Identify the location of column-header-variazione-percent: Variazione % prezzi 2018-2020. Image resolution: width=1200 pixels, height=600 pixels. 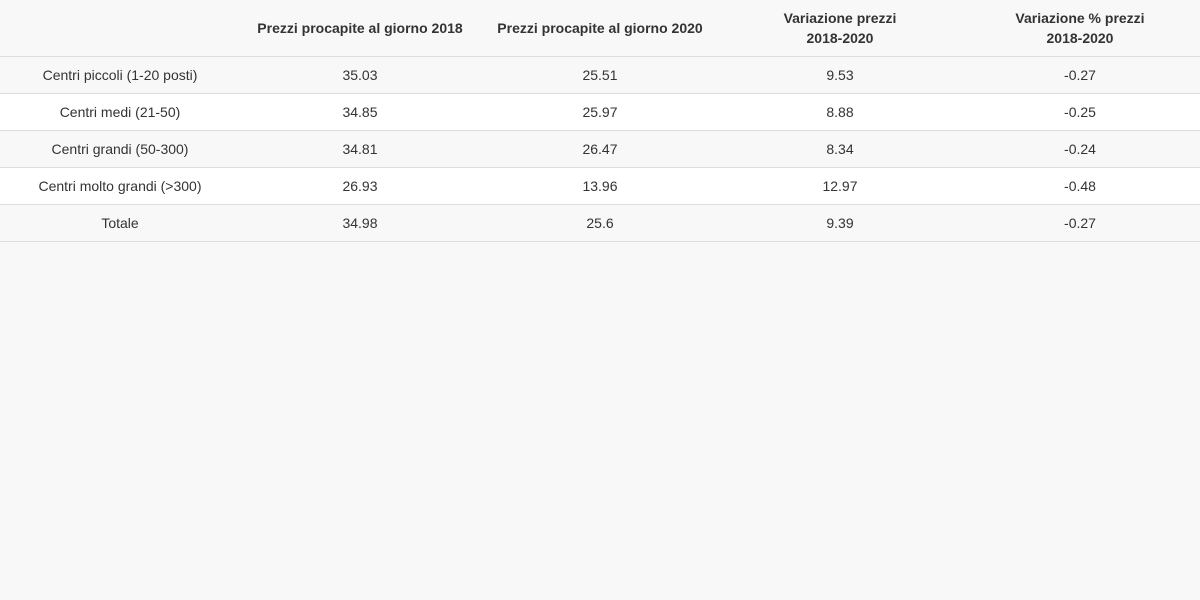
(1080, 28).